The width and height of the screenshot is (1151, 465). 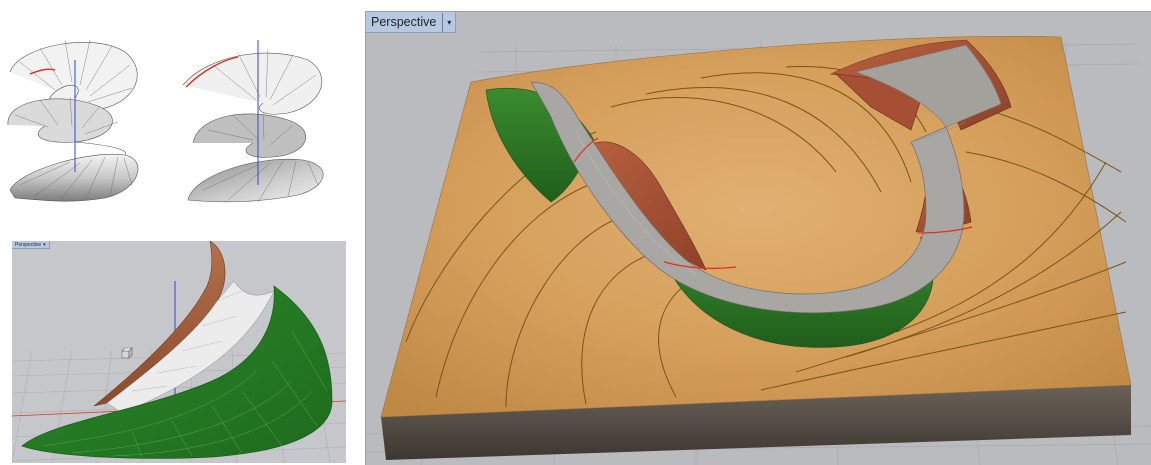 I want to click on small-perspective-viewport: Perspective ▾, so click(x=179, y=352).